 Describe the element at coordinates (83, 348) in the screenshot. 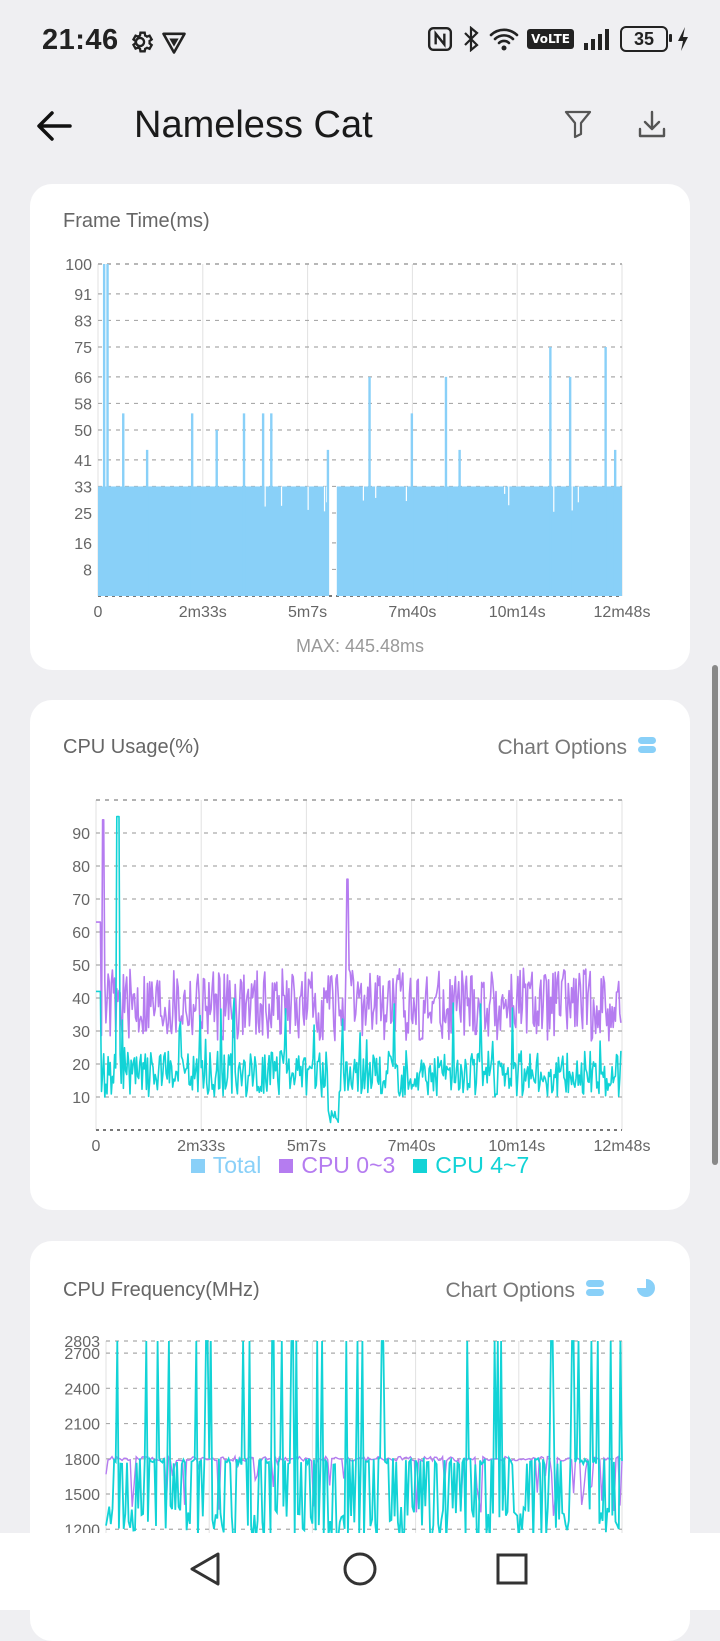

I see `frame-time-y-tick-label: 75` at that location.